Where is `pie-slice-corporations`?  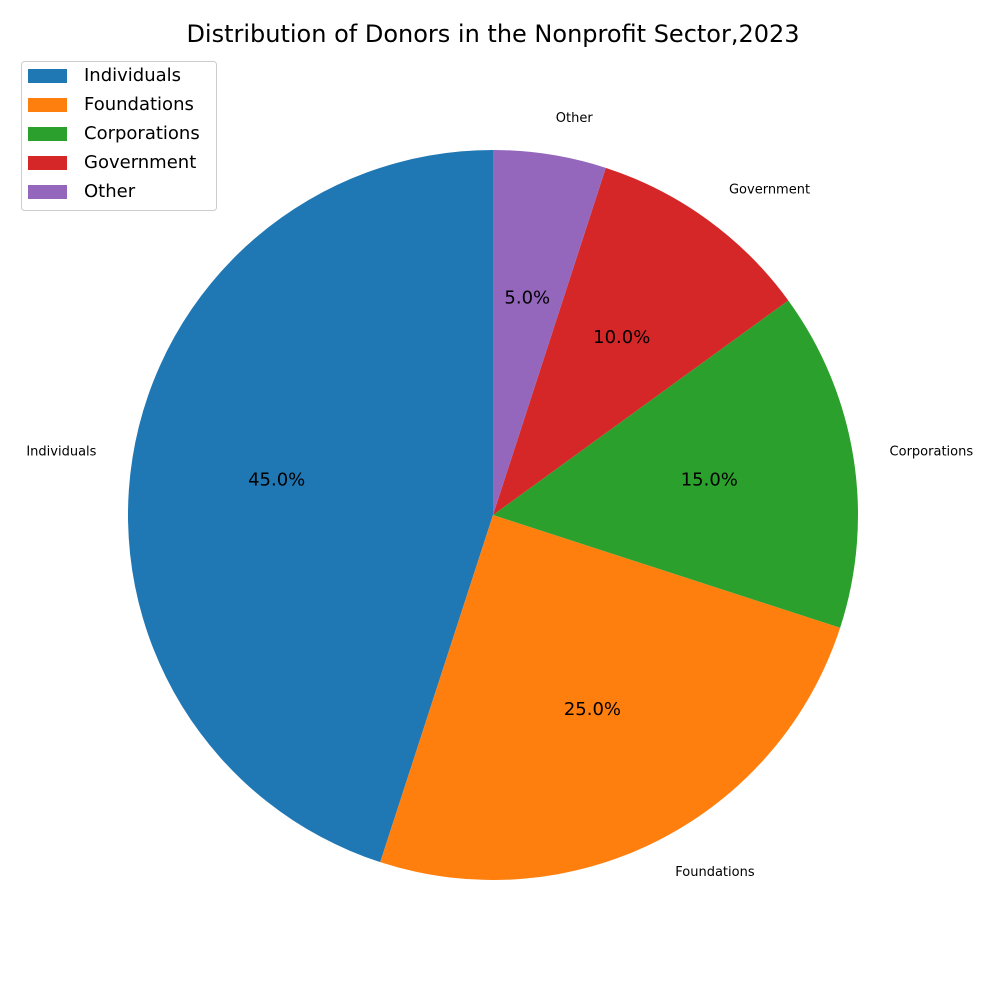 pie-slice-corporations is located at coordinates (676, 464).